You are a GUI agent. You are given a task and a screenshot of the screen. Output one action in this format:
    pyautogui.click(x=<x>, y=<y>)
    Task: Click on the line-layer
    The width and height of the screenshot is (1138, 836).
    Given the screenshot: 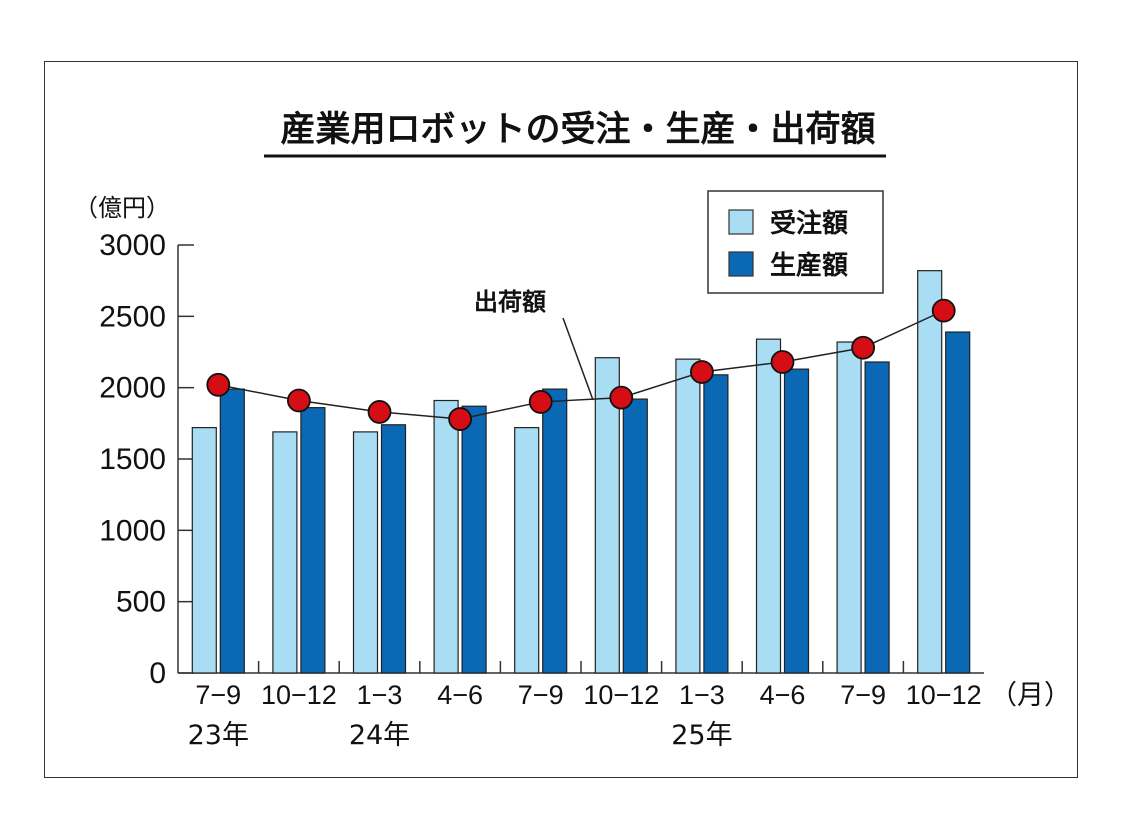 What is the action you would take?
    pyautogui.click(x=581, y=364)
    